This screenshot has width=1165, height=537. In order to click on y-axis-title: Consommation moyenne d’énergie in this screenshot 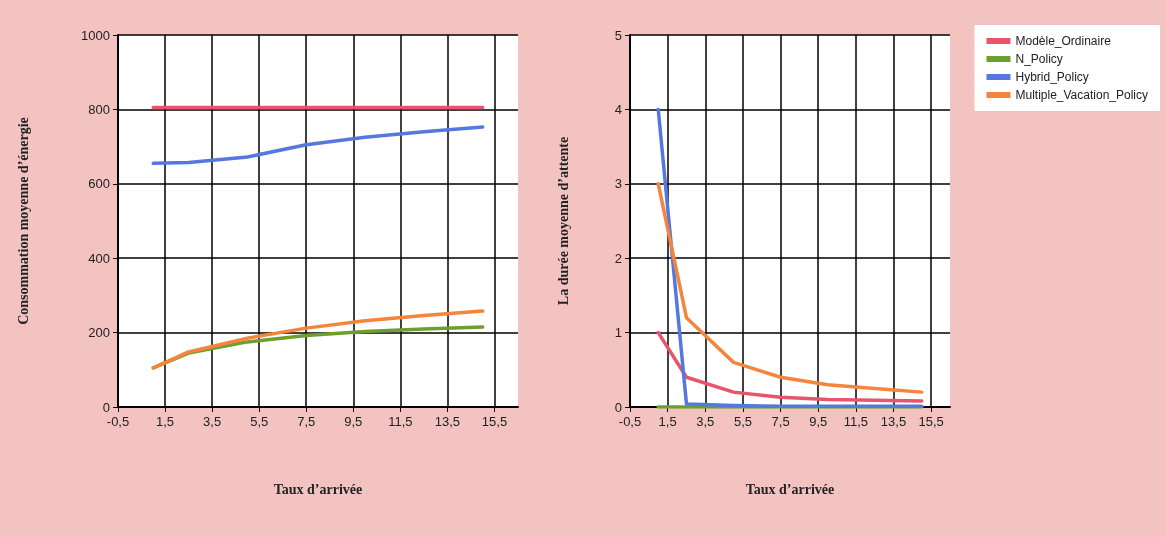, I will do `click(23, 221)`.